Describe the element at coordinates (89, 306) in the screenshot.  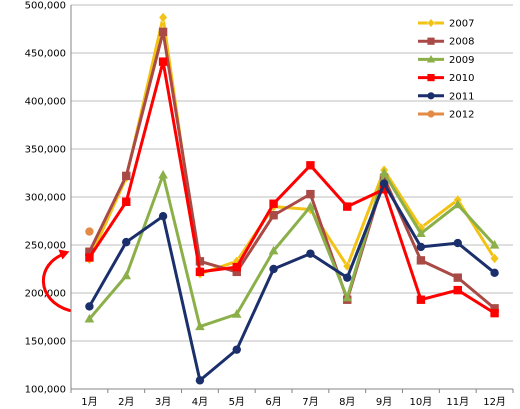
I see `data-point-2011-1月` at that location.